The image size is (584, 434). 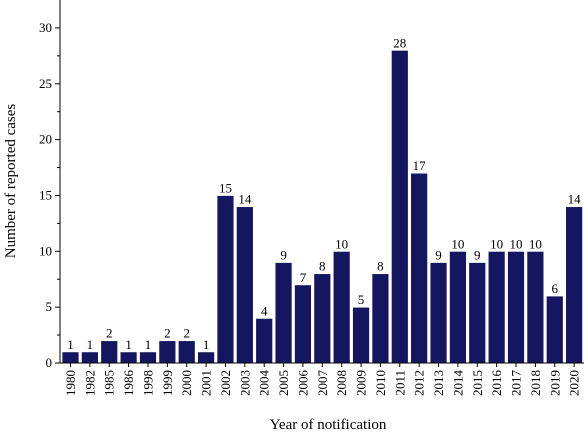 I want to click on bar-1986, so click(x=128, y=357).